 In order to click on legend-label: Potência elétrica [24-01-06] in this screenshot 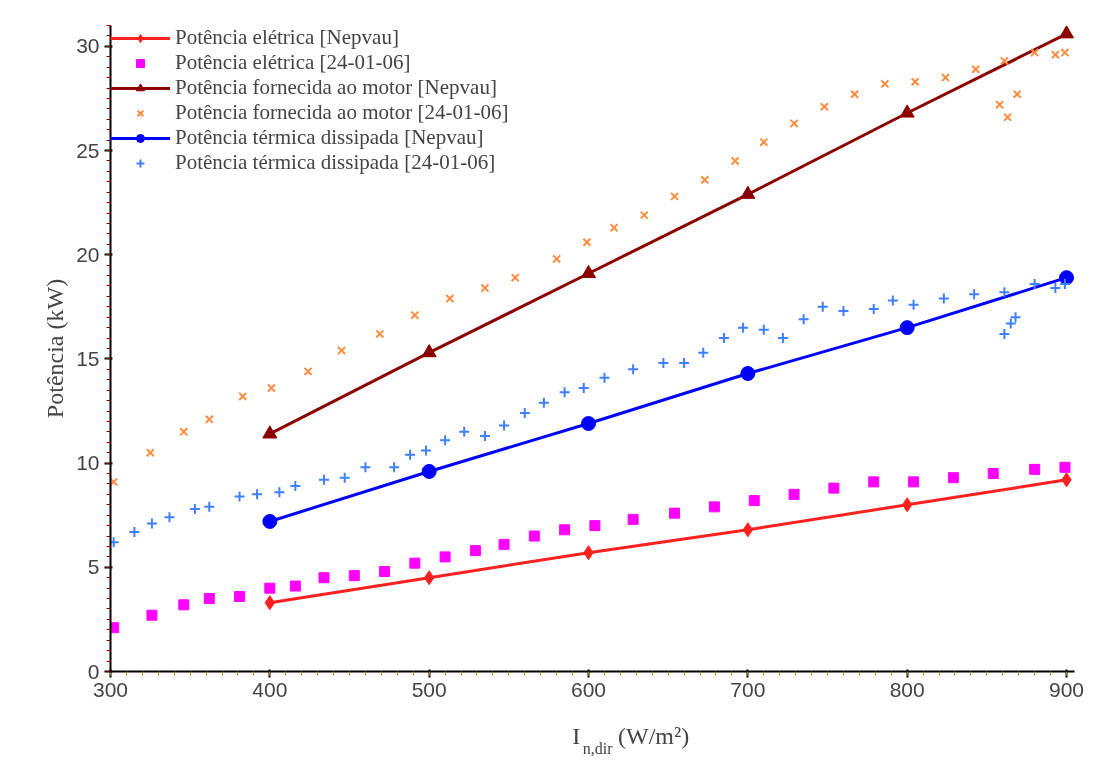, I will do `click(293, 62)`.